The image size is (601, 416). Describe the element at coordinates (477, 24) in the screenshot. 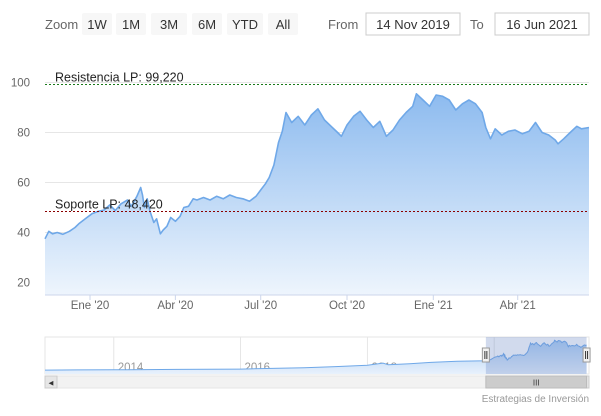

I see `to-label: To` at that location.